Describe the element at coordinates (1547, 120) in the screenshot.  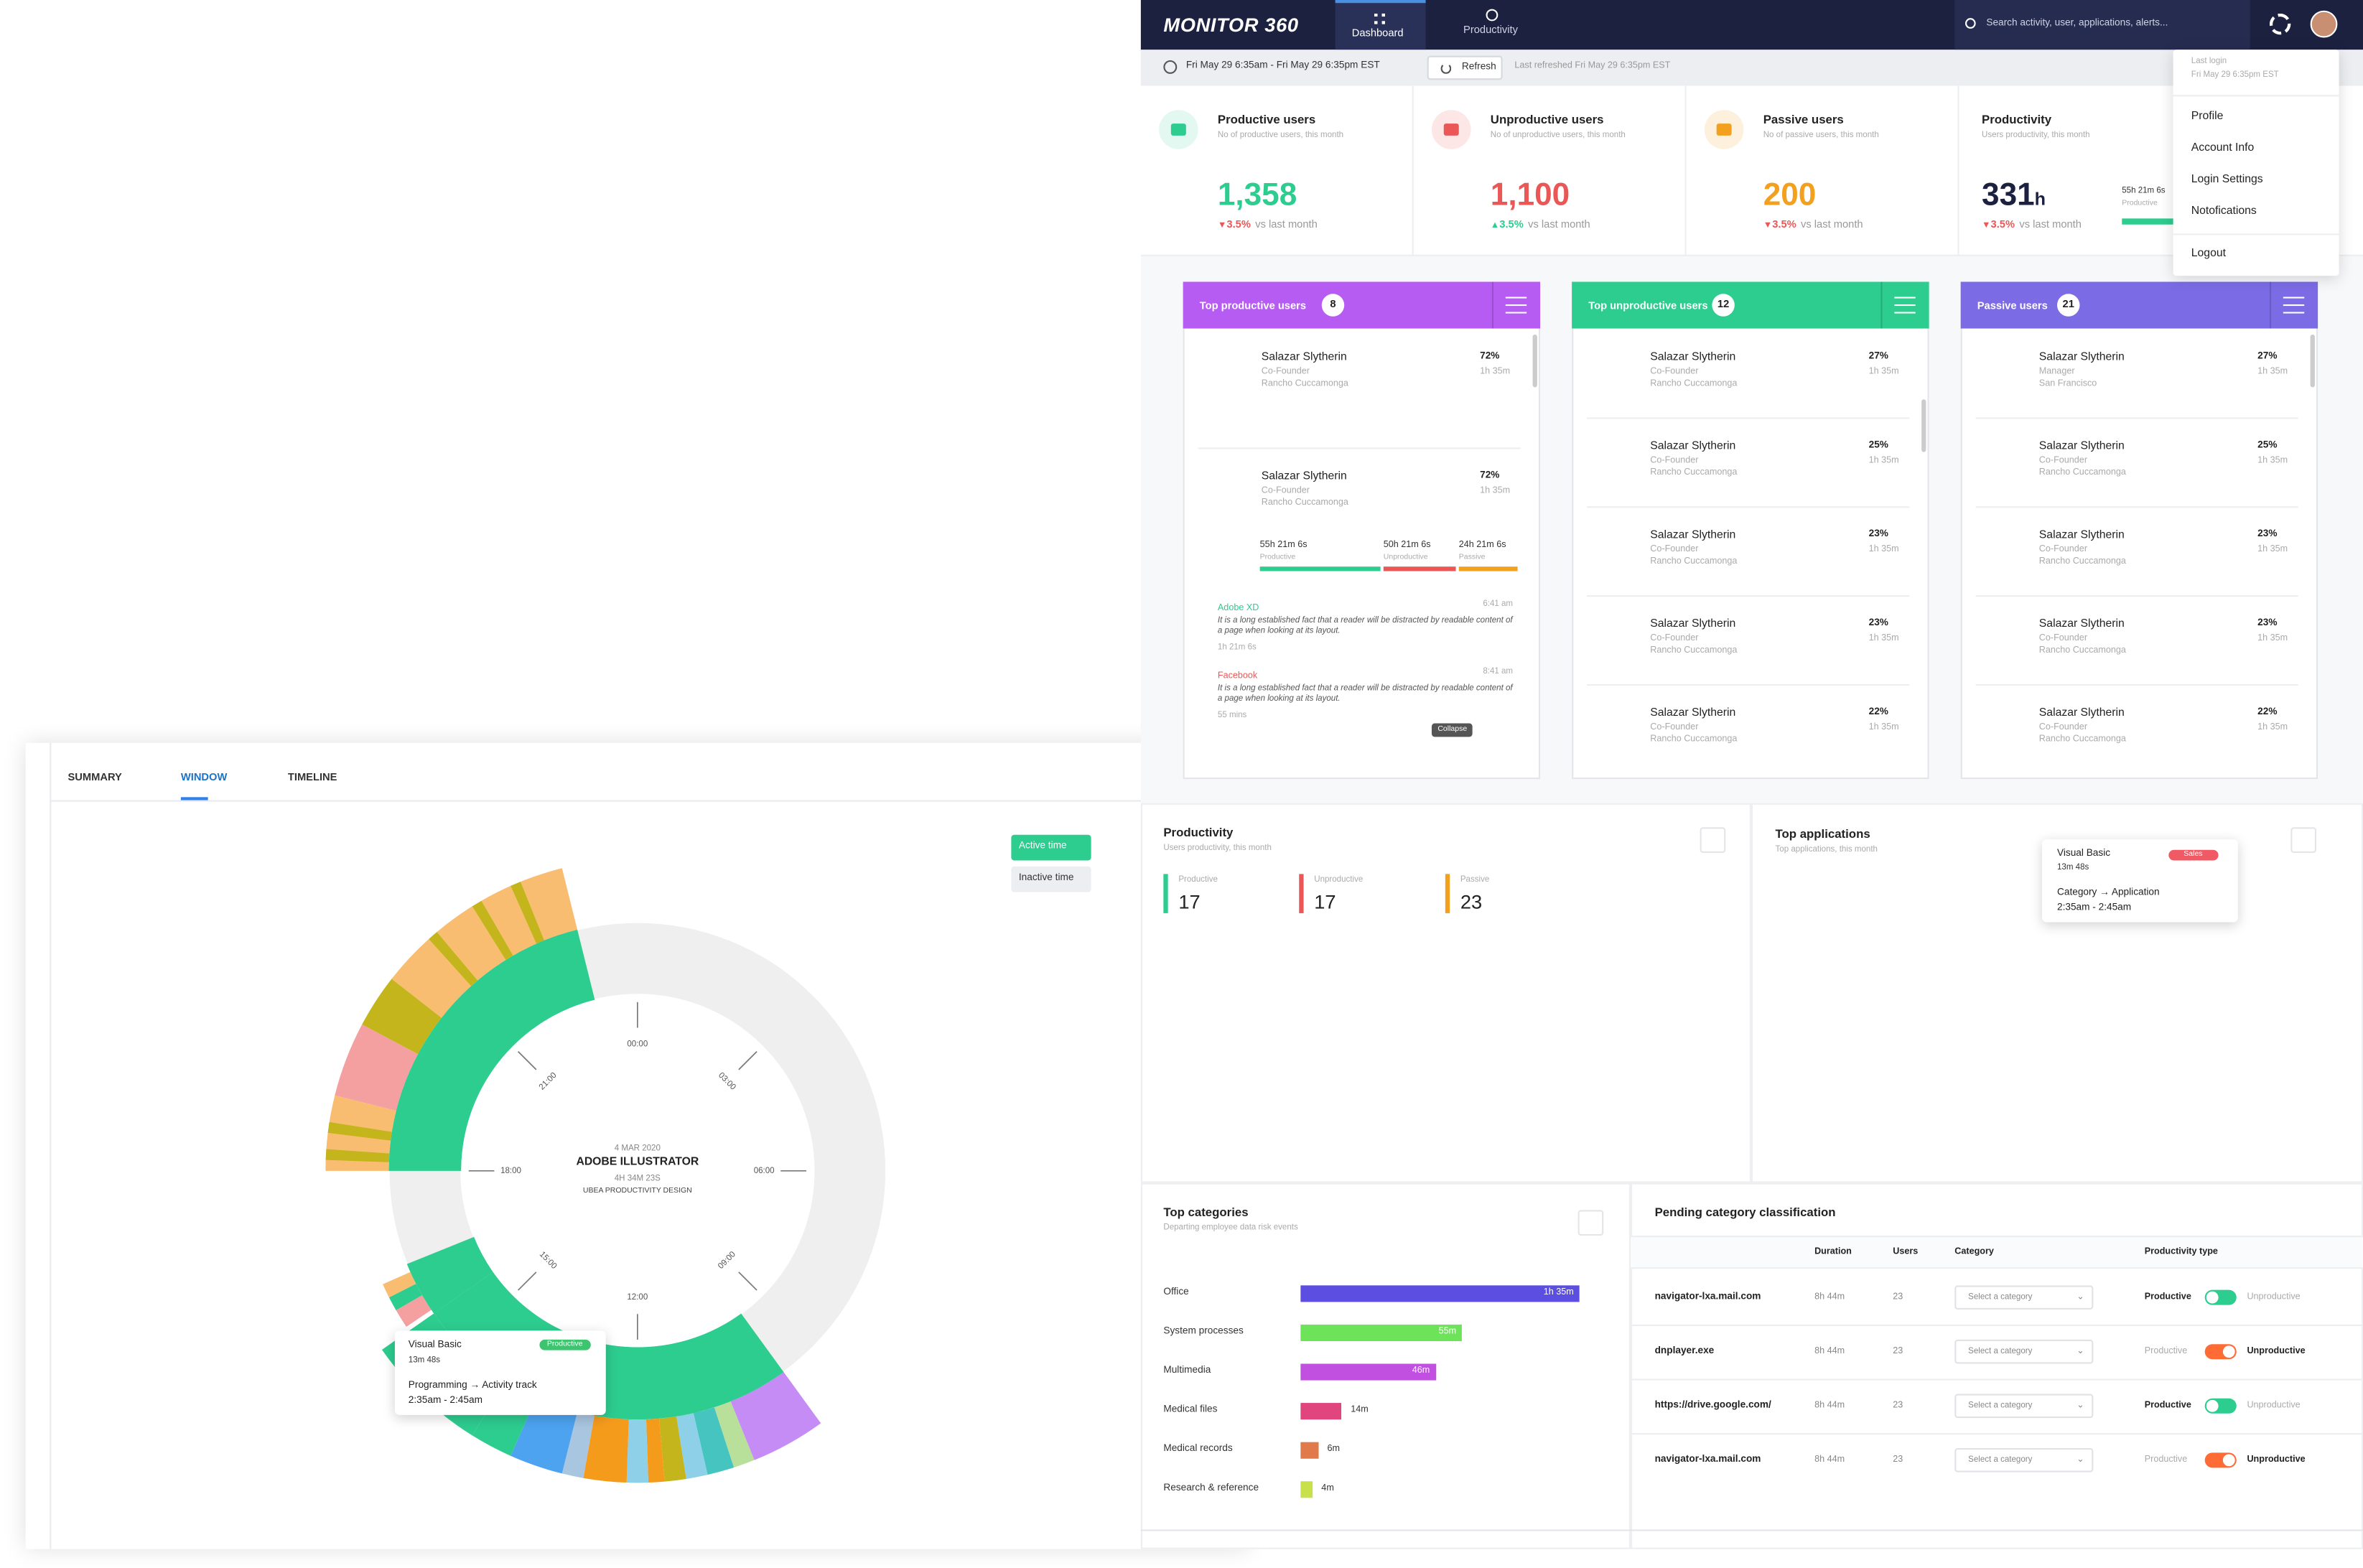
I see `kpi-title: Unproductive users` at that location.